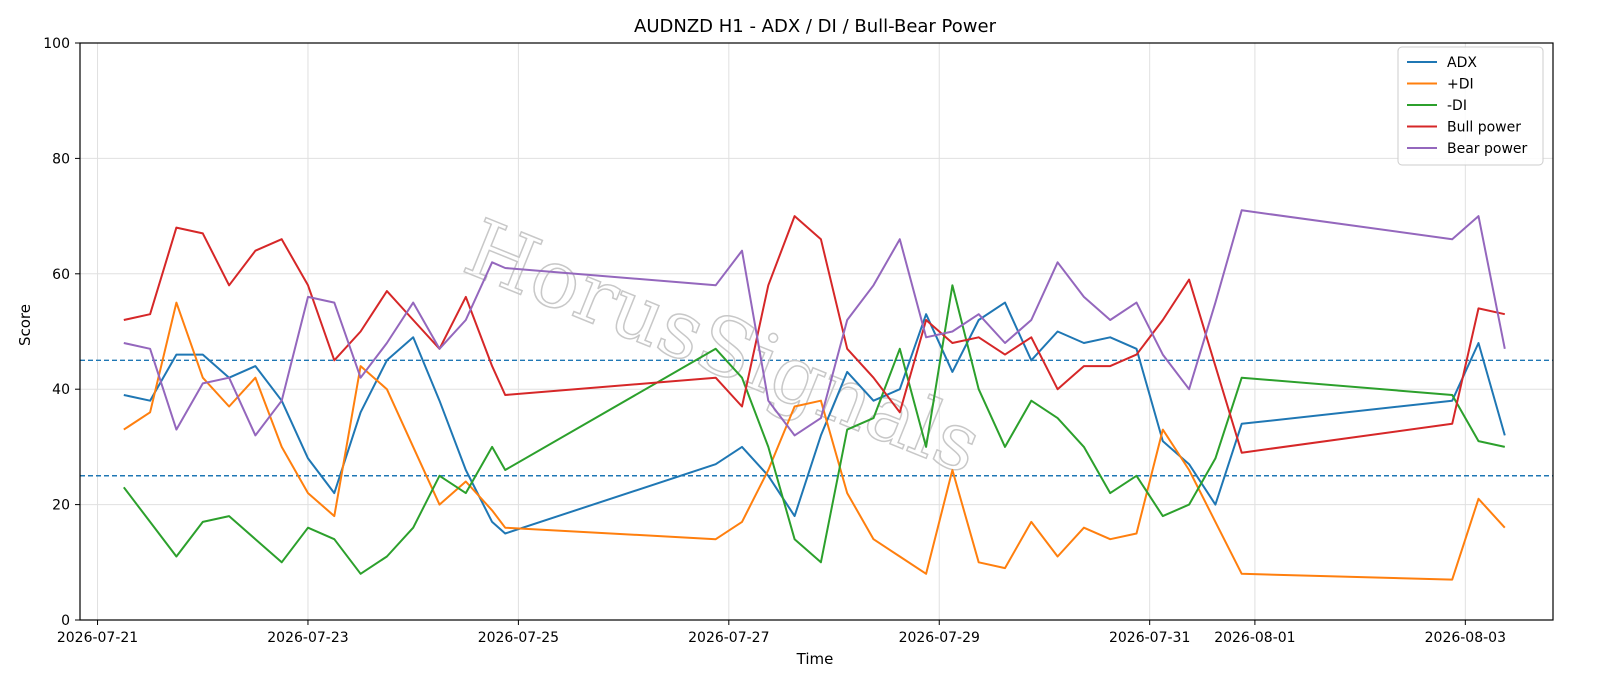 The height and width of the screenshot is (686, 1600). I want to click on y-tick-label: 100, so click(56, 44).